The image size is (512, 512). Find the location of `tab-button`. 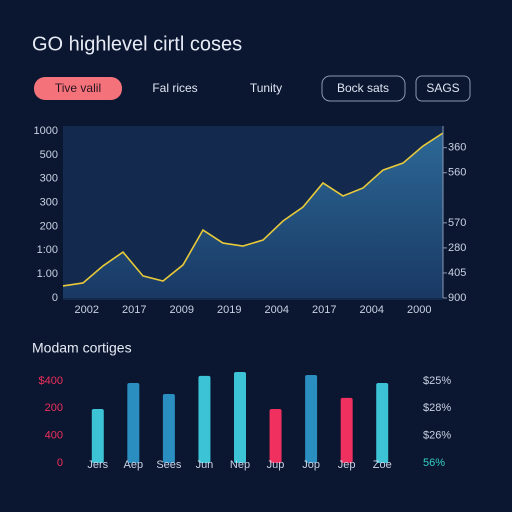

tab-button is located at coordinates (78, 88).